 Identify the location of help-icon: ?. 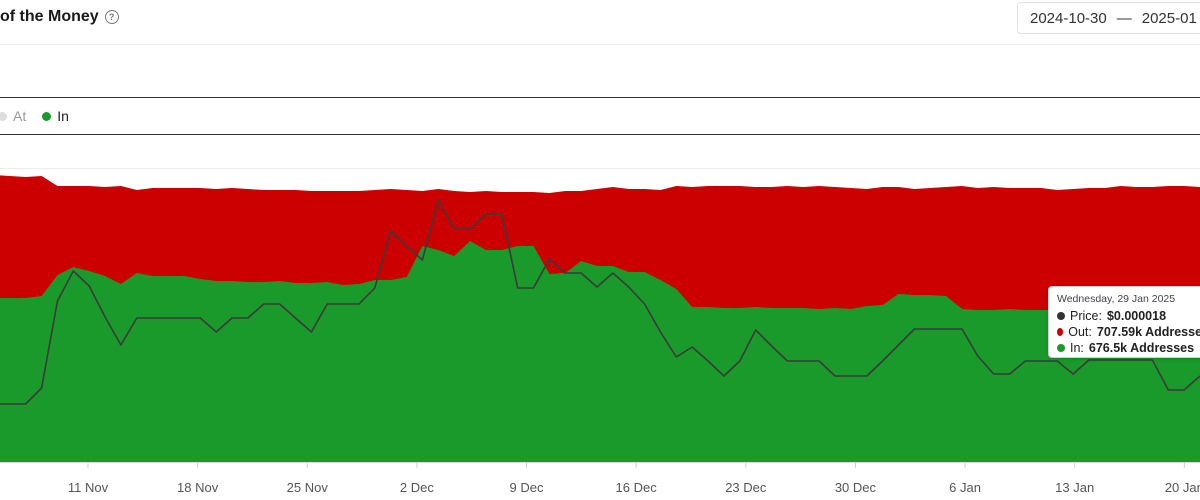
(111, 17).